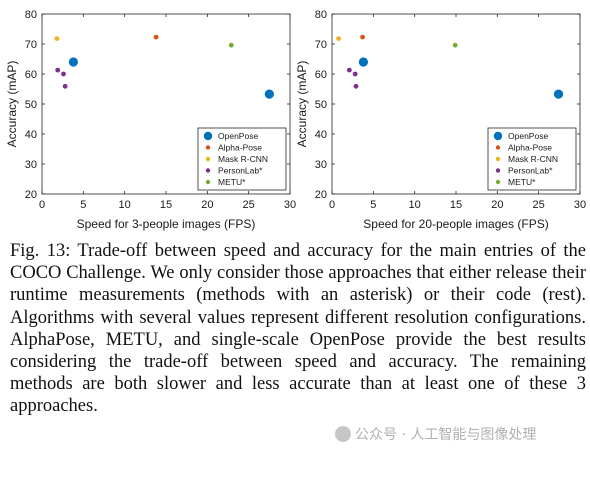  What do you see at coordinates (446, 435) in the screenshot?
I see `watermark-text: 公众号 · 人工智能与图像处理` at bounding box center [446, 435].